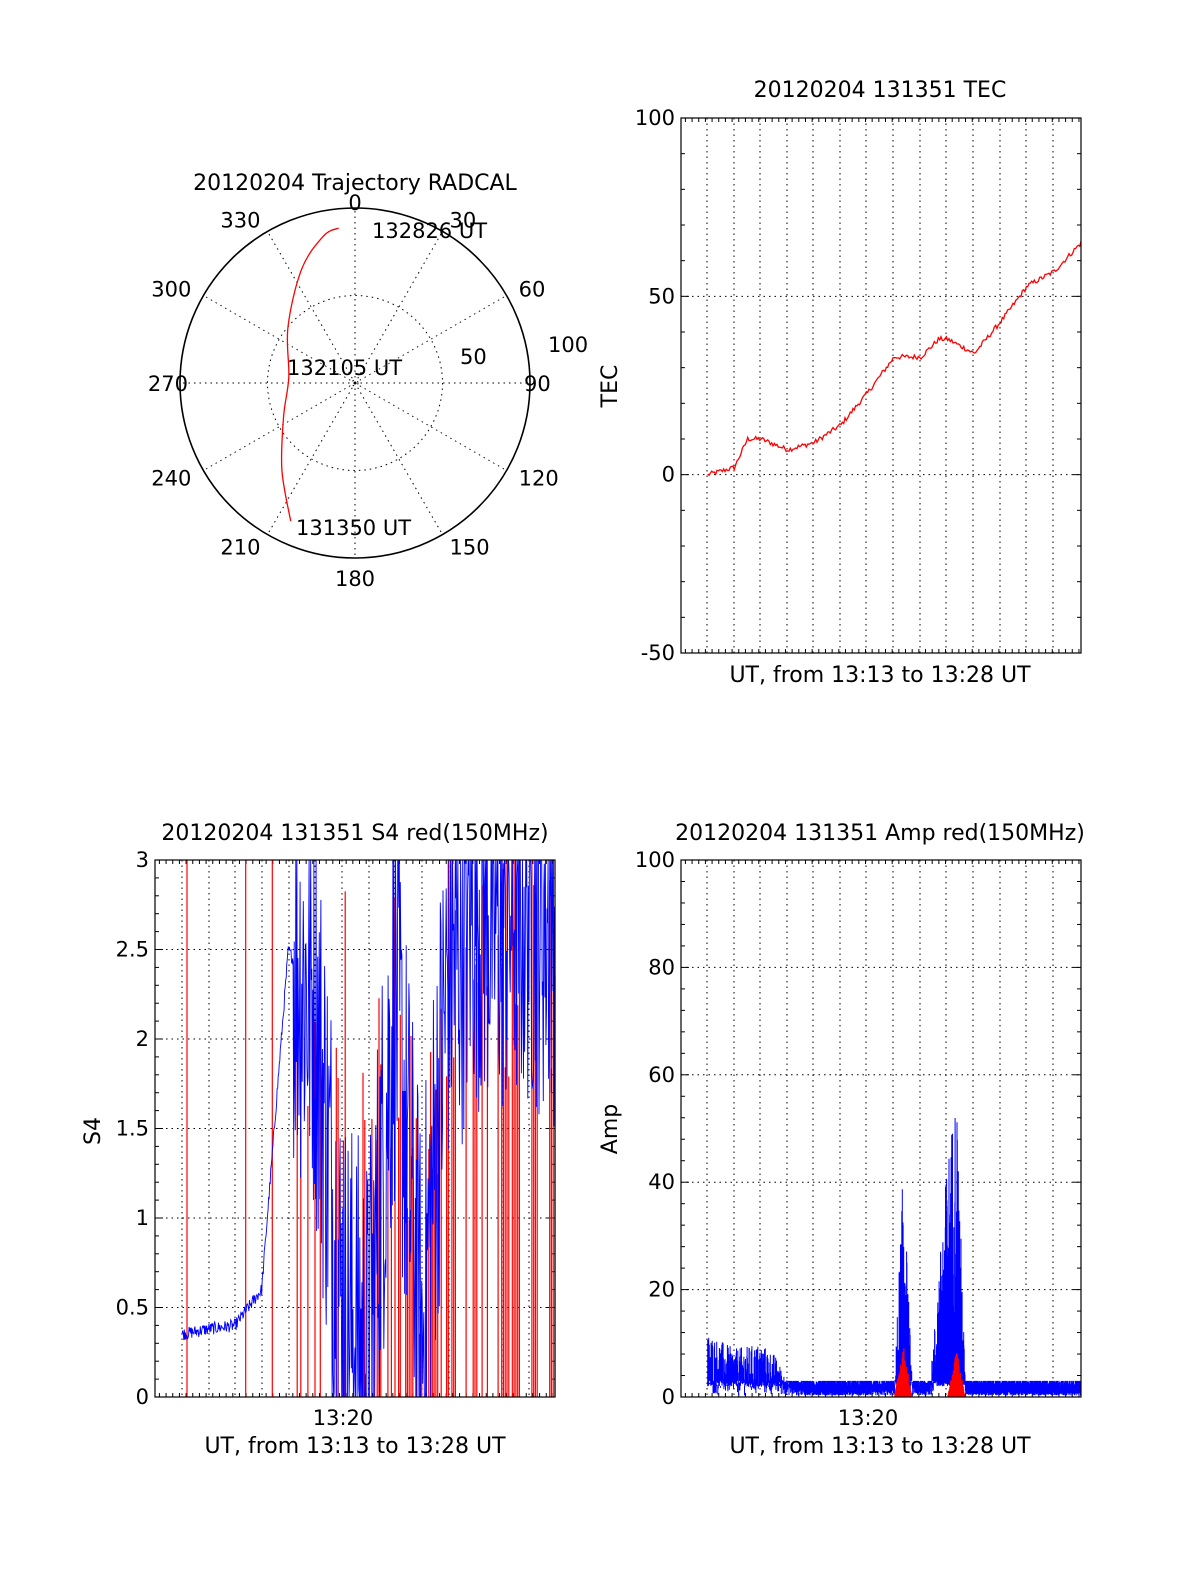 The height and width of the screenshot is (1575, 1200). I want to click on amp-y-tick-label: 80, so click(661, 967).